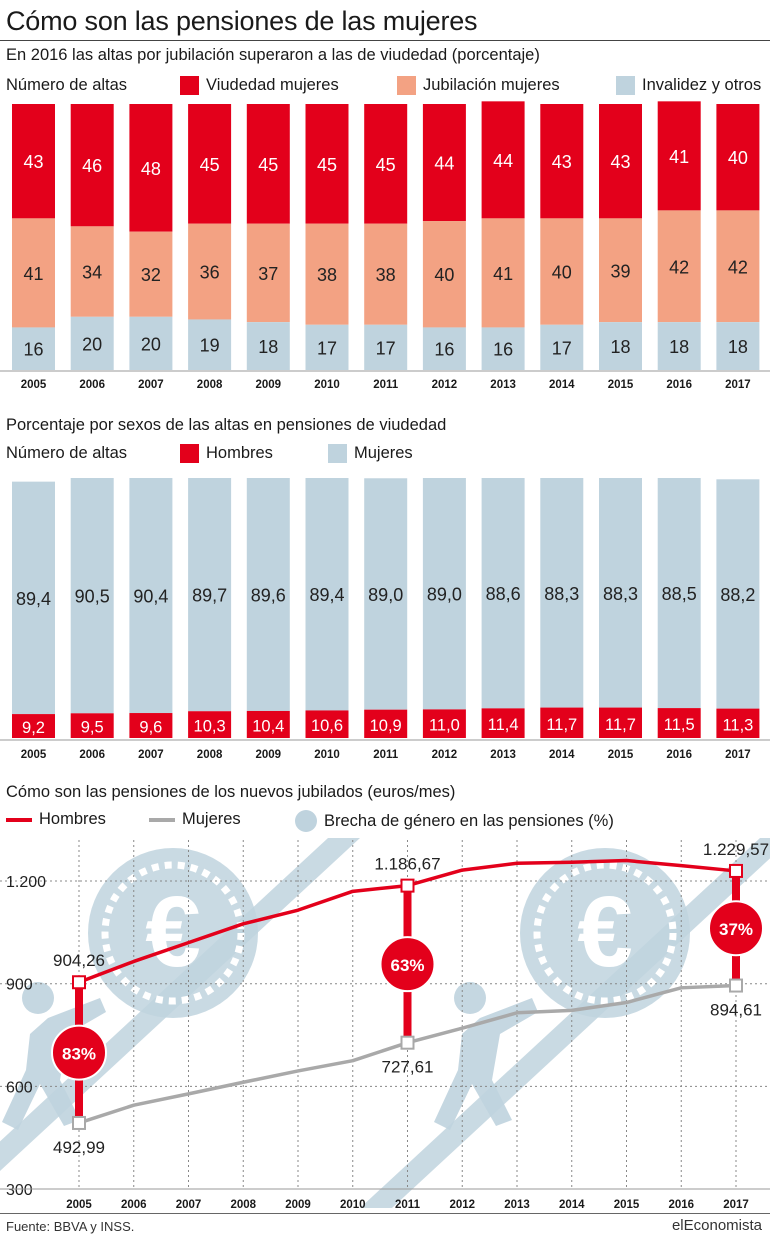  What do you see at coordinates (70, 1226) in the screenshot?
I see `source-note: Fuente: BBVA y INSS.` at bounding box center [70, 1226].